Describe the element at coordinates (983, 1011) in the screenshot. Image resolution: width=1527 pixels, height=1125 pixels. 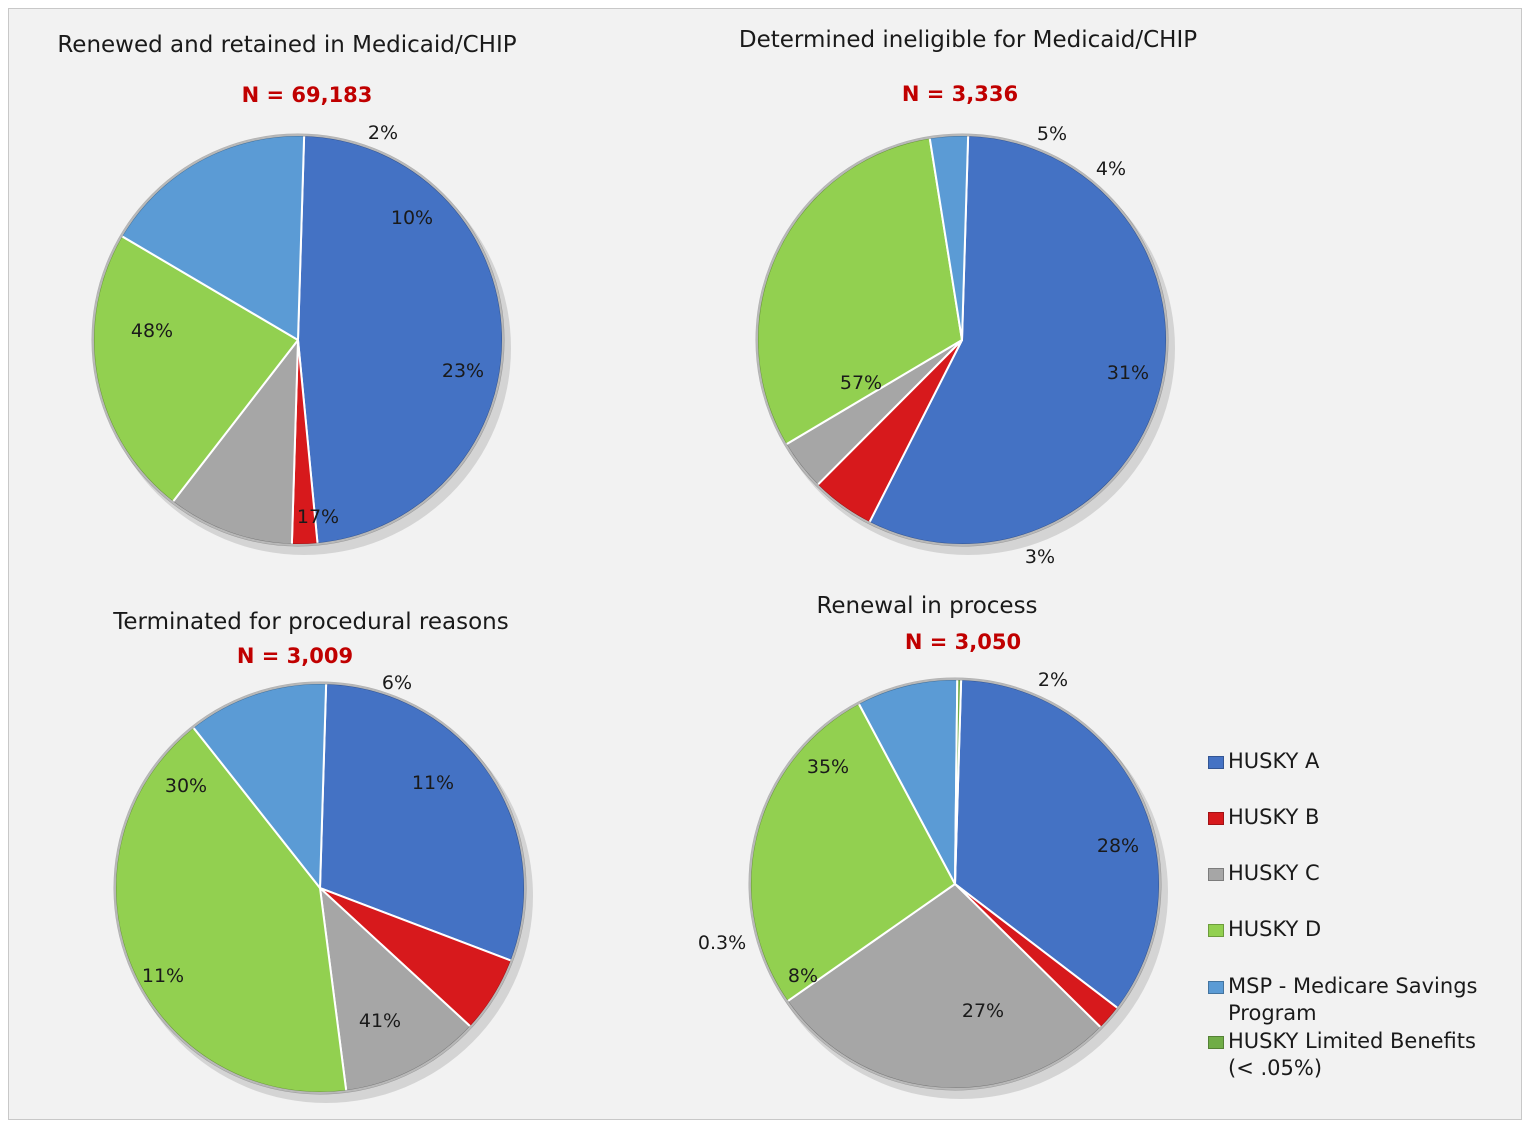
I see `chart-4-label-husky-d: 27%` at that location.